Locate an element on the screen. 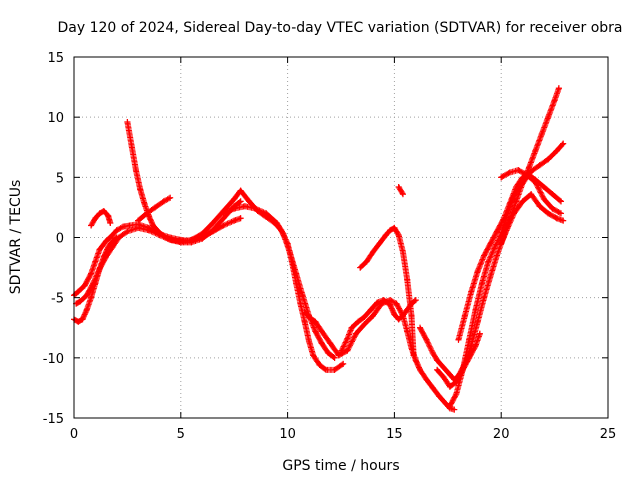 This screenshot has height=480, width=640. y-axis-label: SDTVAR / TECUs is located at coordinates (16, 237).